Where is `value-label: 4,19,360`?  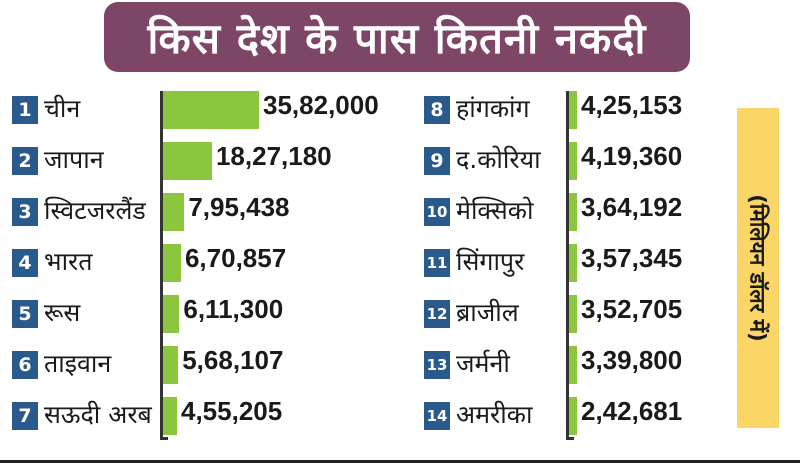 value-label: 4,19,360 is located at coordinates (632, 156).